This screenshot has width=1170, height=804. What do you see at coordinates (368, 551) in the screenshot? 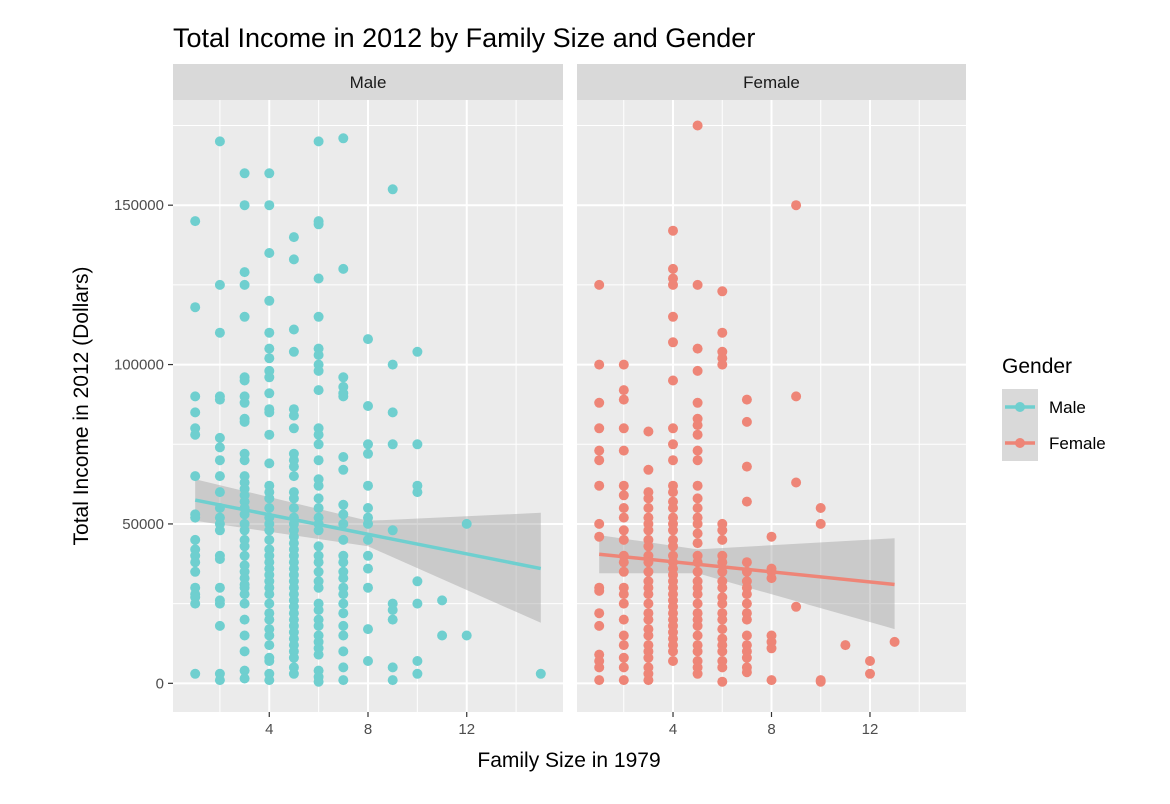
I see `confidence-band-male` at bounding box center [368, 551].